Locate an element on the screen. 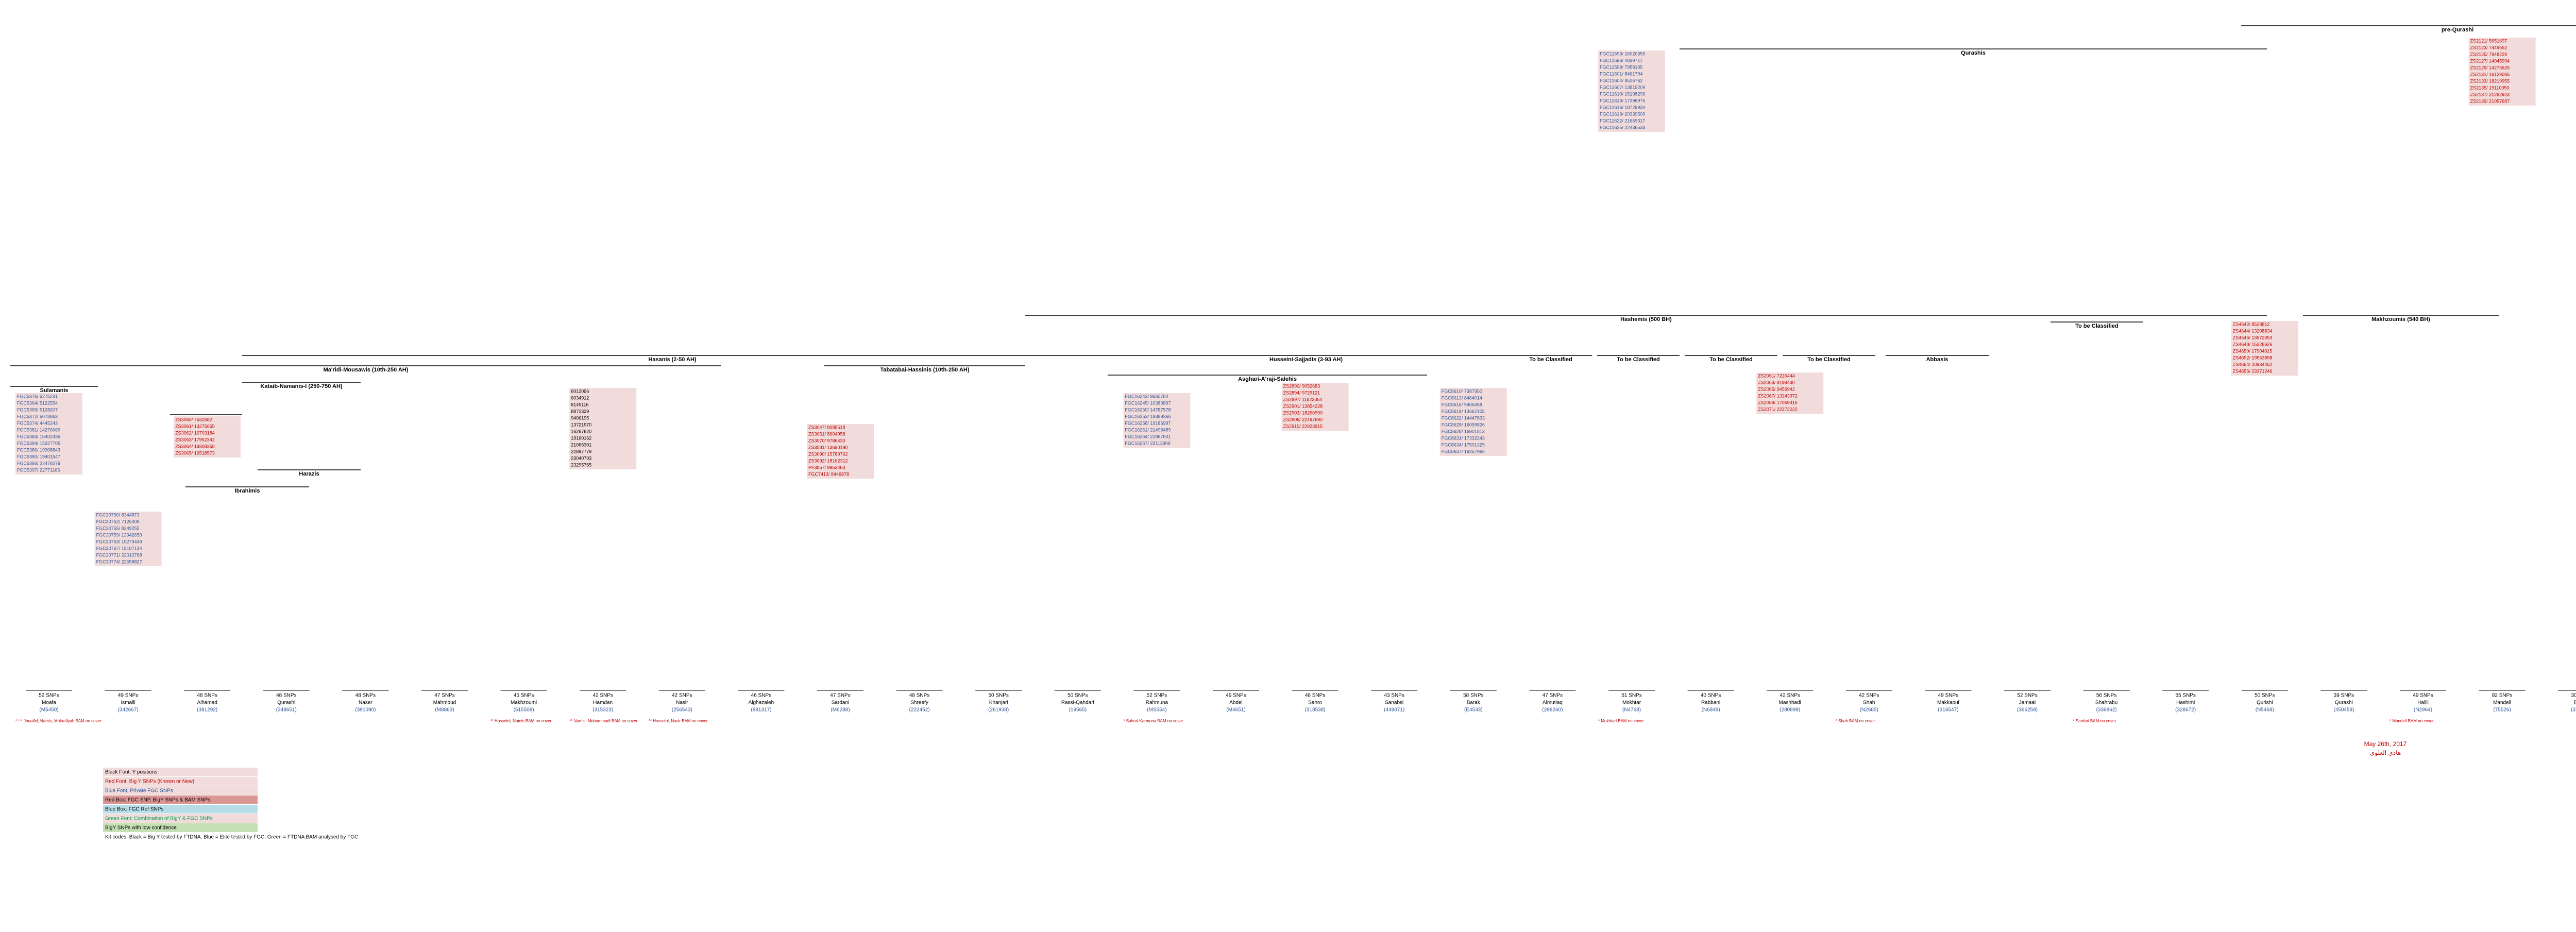 This screenshot has height=932, width=2576. kit-name: Mokhtar is located at coordinates (1631, 703).